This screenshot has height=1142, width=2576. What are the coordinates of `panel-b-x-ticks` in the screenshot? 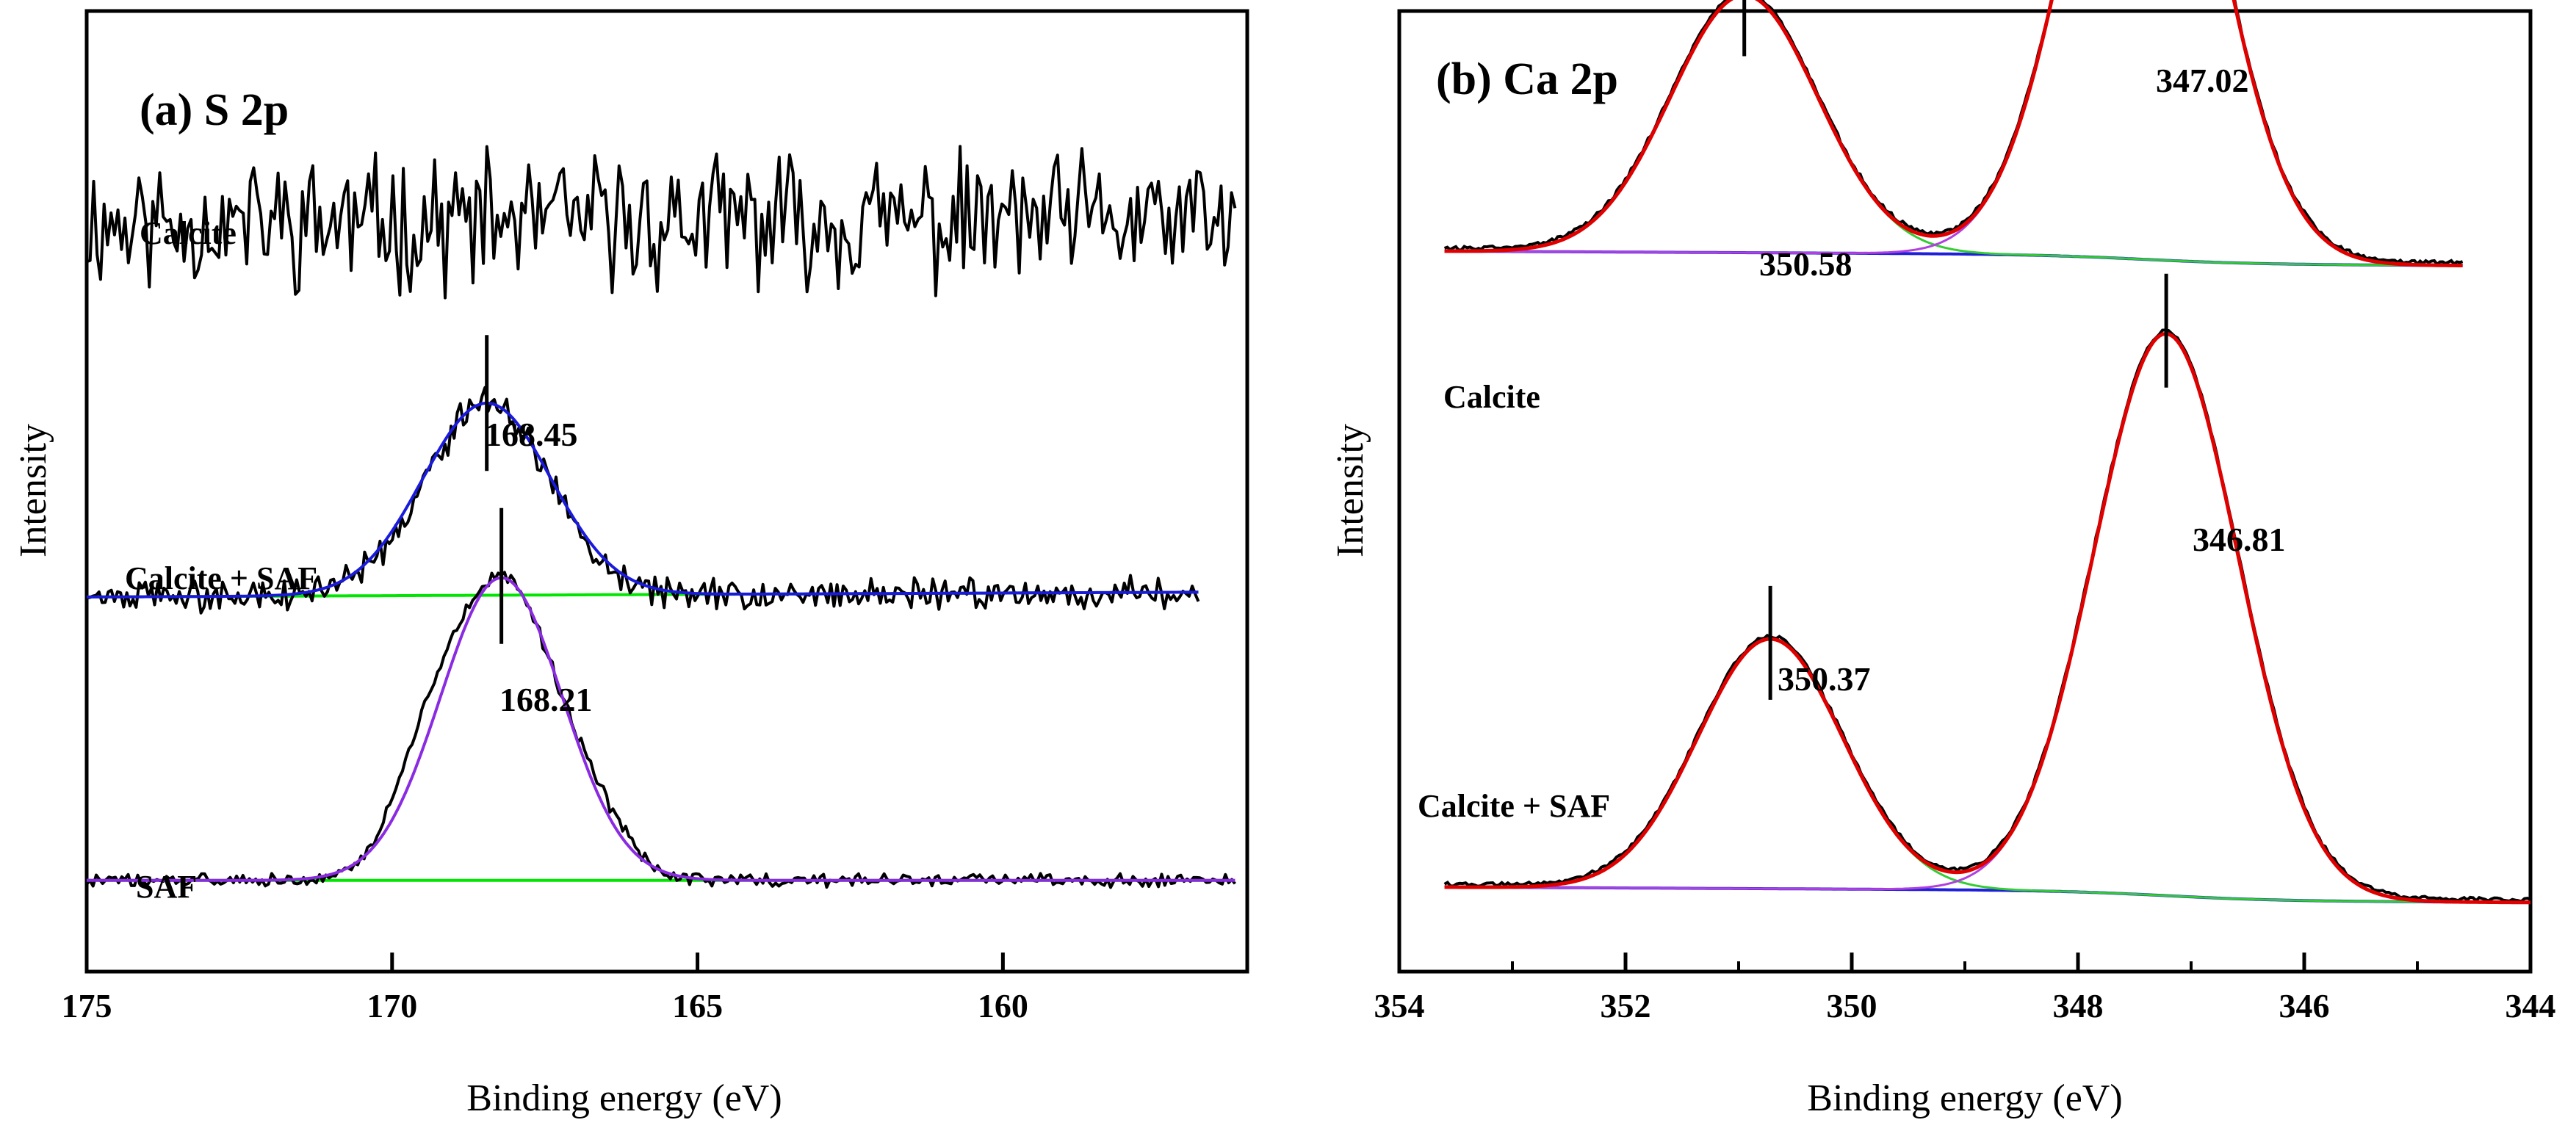 It's located at (1965, 962).